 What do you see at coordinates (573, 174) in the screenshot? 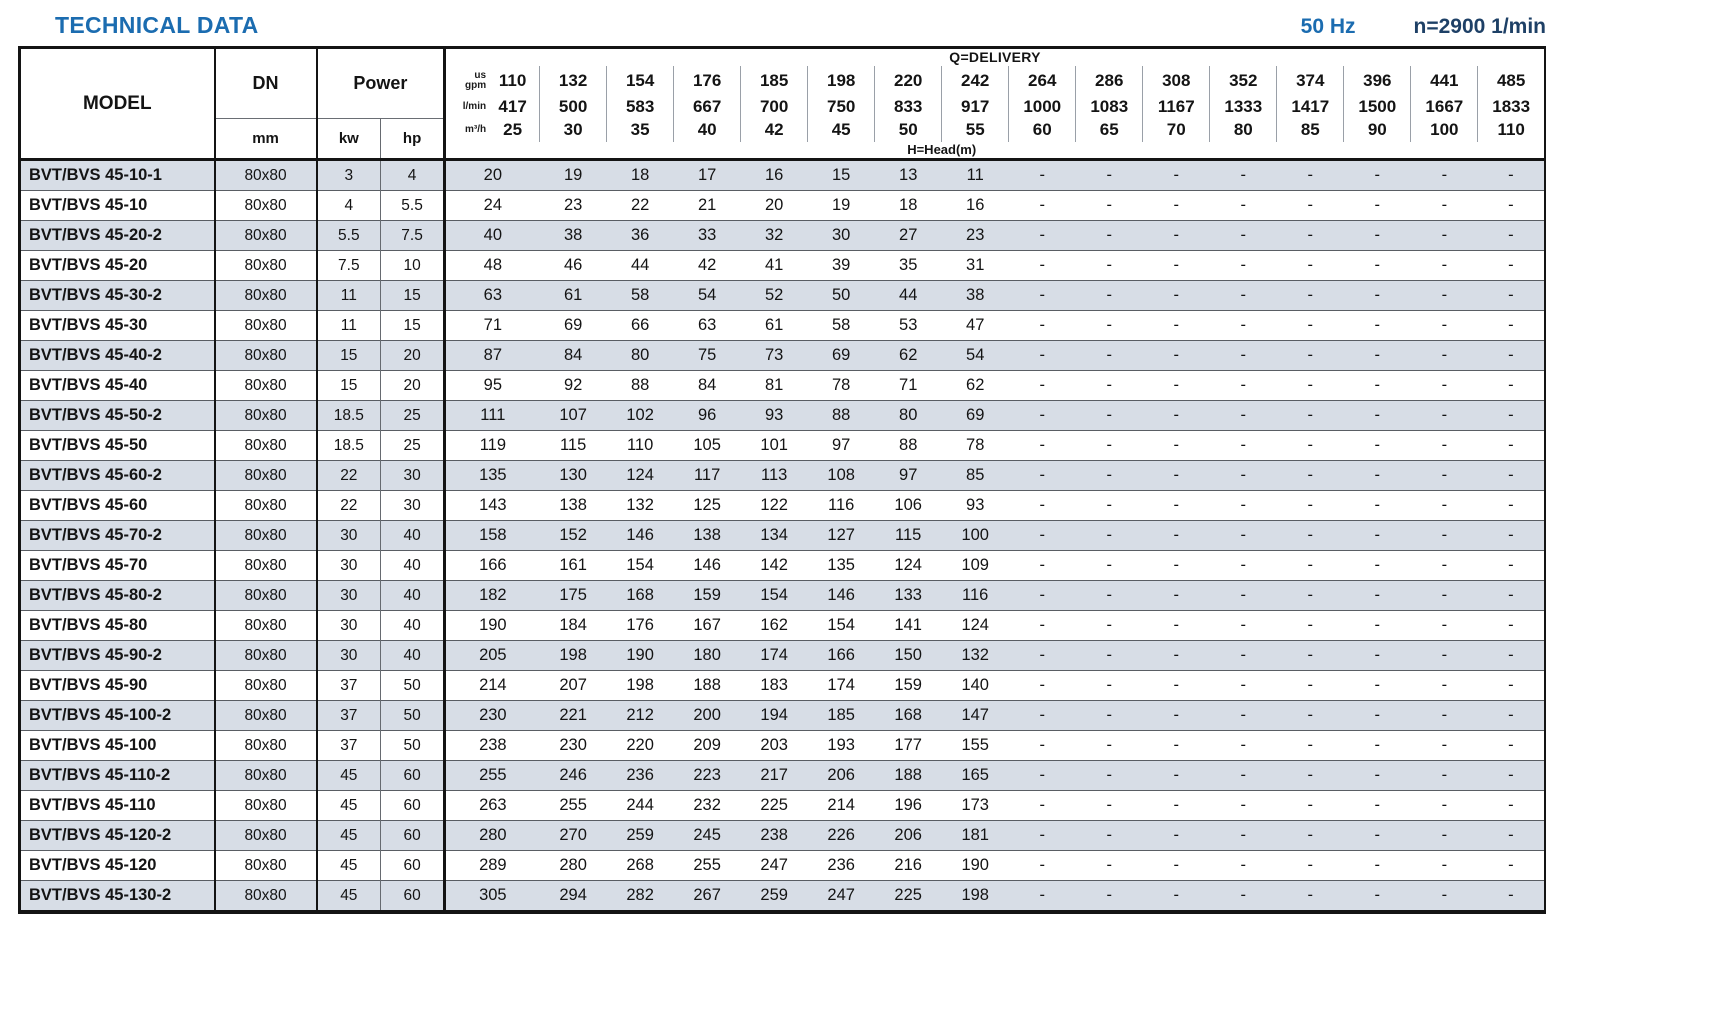
I see `head-value-cell: 19` at bounding box center [573, 174].